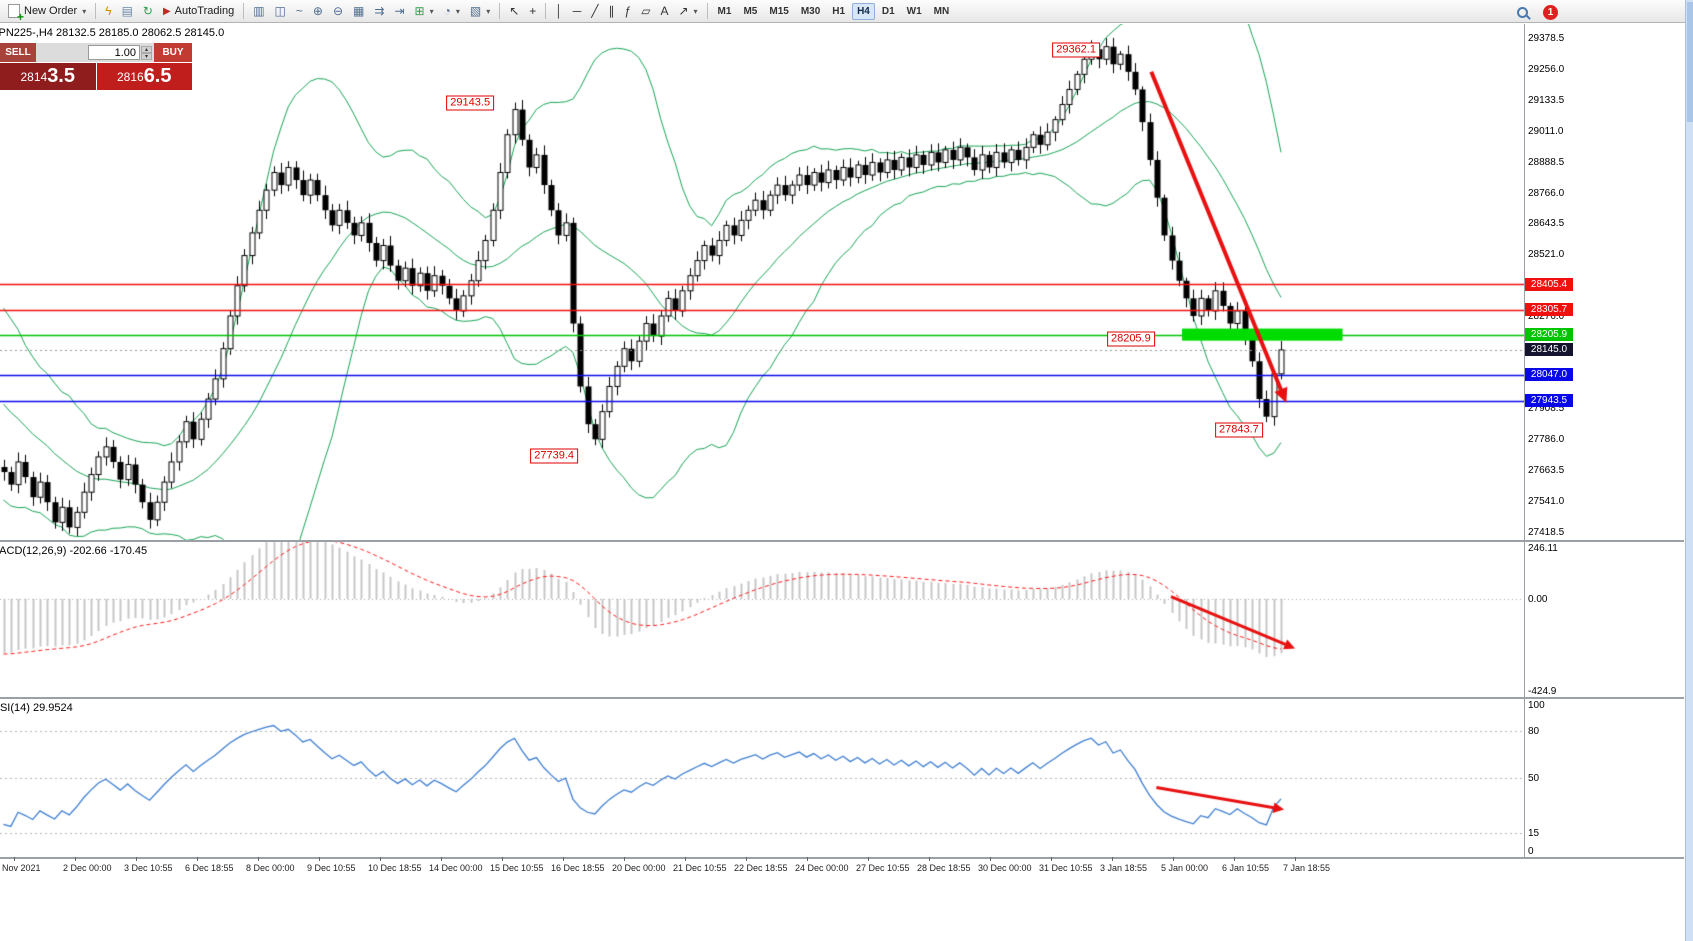  What do you see at coordinates (47, 12) in the screenshot?
I see `new-order-button: + New Order ▾` at bounding box center [47, 12].